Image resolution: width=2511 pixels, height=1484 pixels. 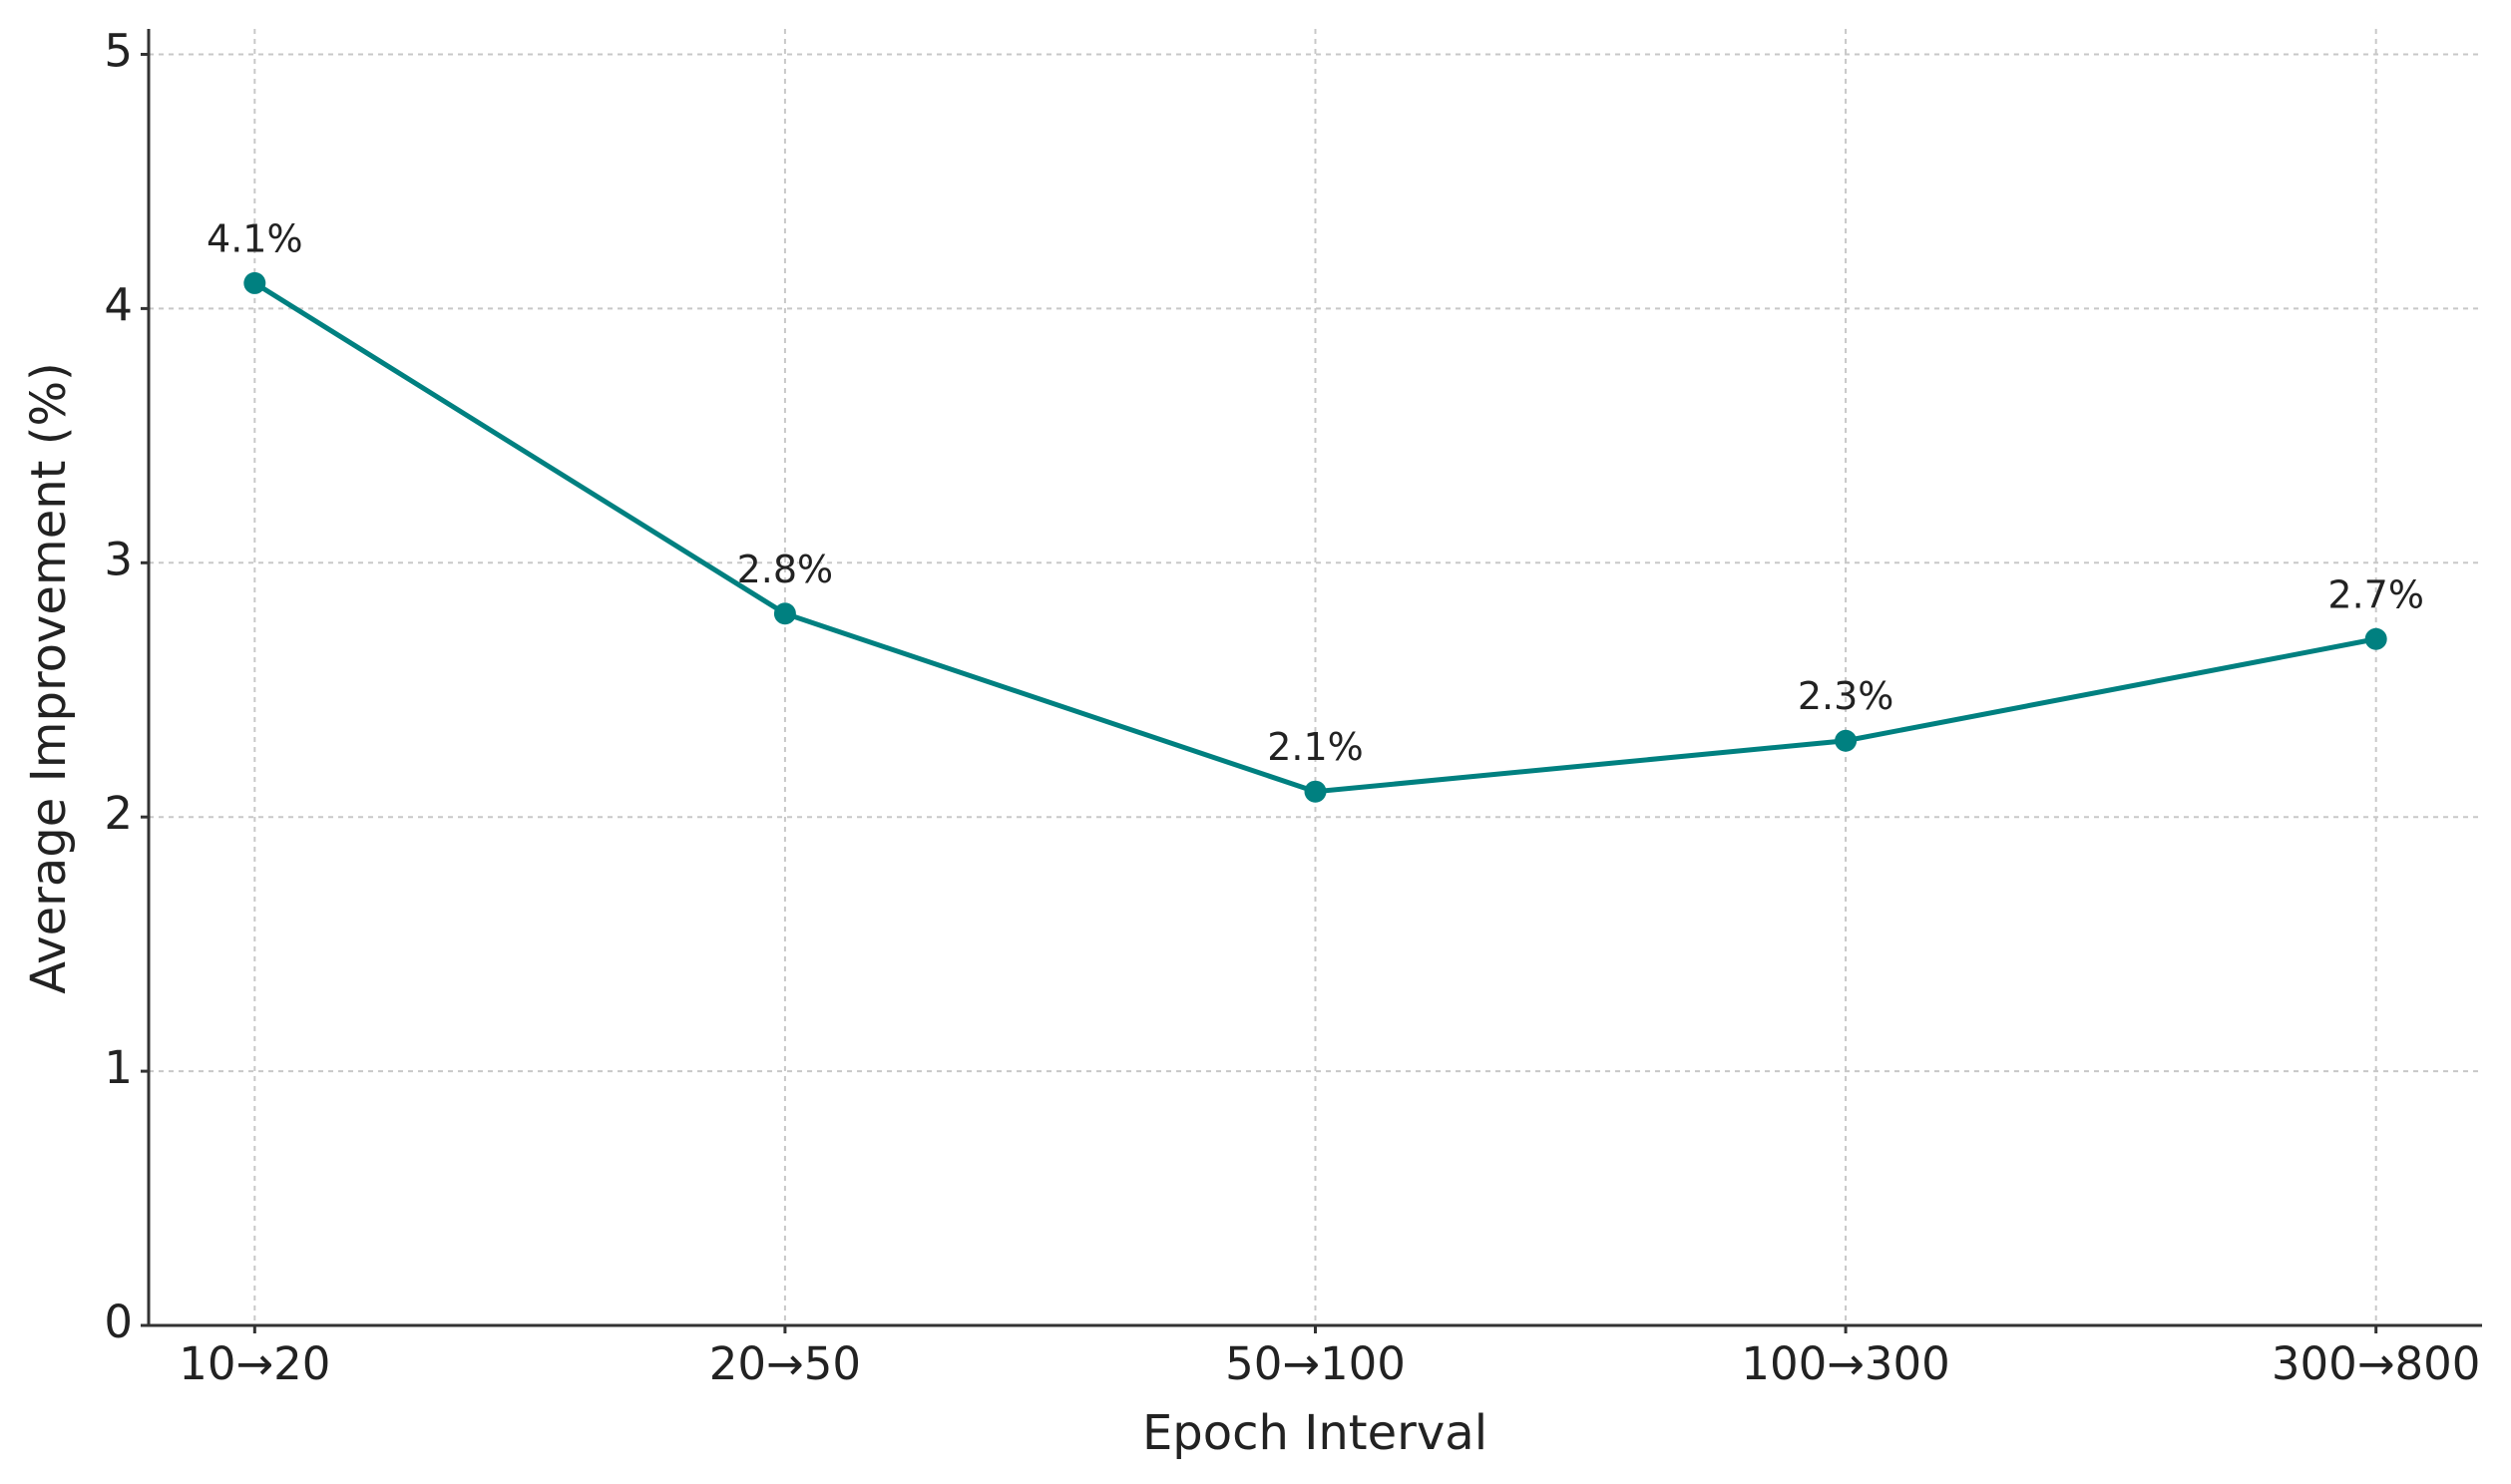 What do you see at coordinates (1315, 1433) in the screenshot?
I see `x-axis-label: Epoch Interval` at bounding box center [1315, 1433].